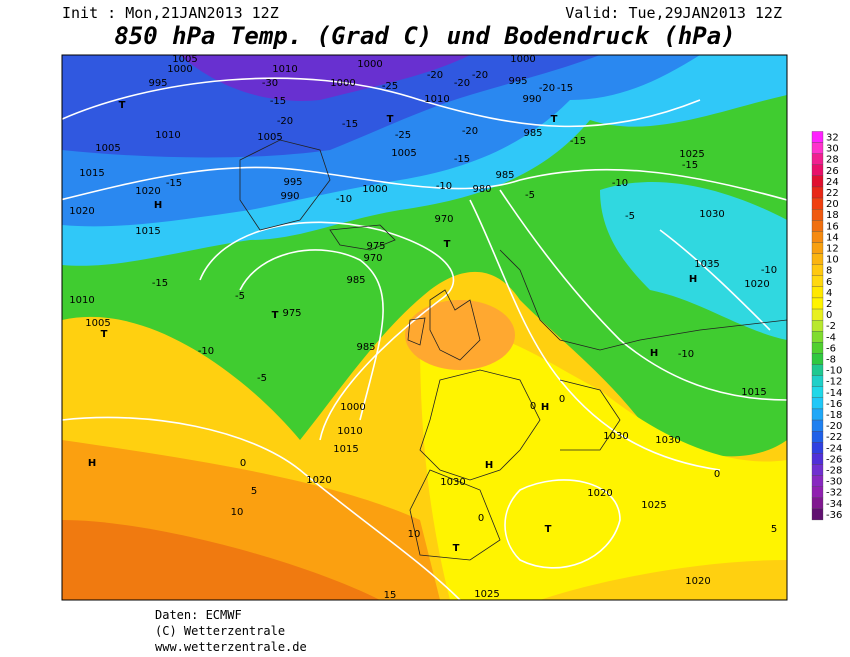 The image size is (850, 657). I want to click on init-time: Init : Mon,21JAN2013 12Z, so click(170, 13).